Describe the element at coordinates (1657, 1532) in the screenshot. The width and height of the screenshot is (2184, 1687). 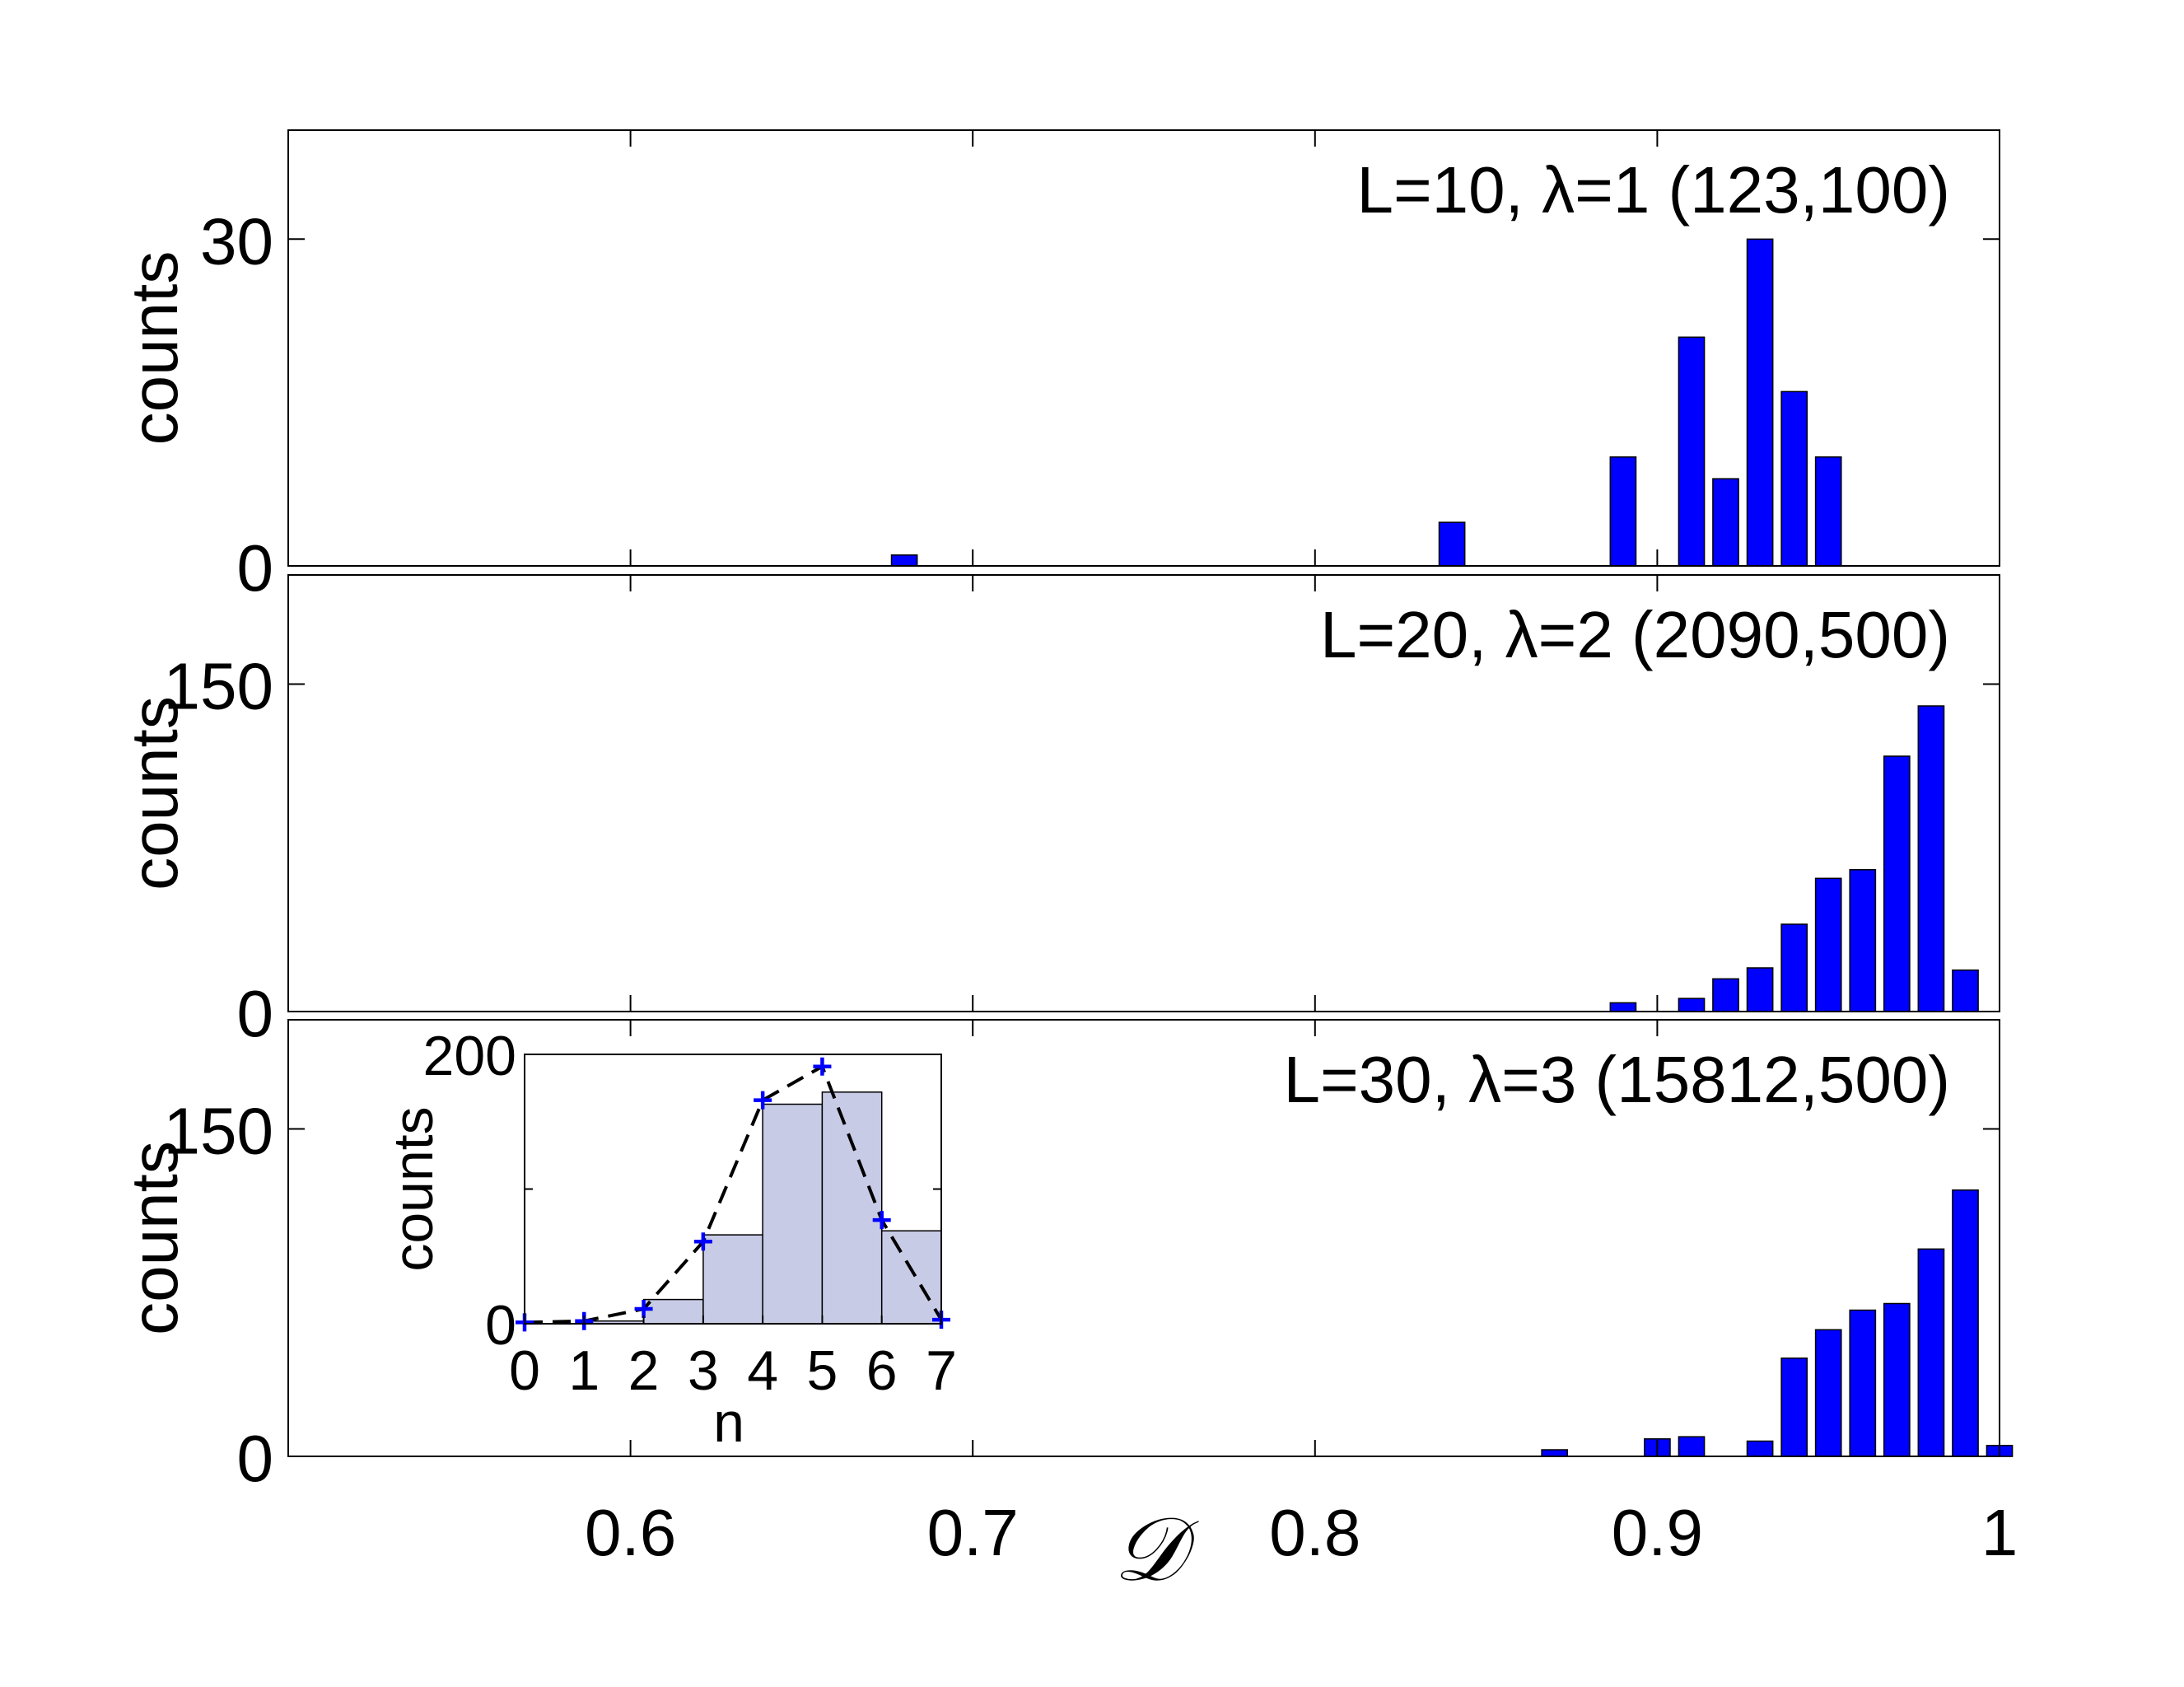
I see `x-tick-label: 0.9` at that location.